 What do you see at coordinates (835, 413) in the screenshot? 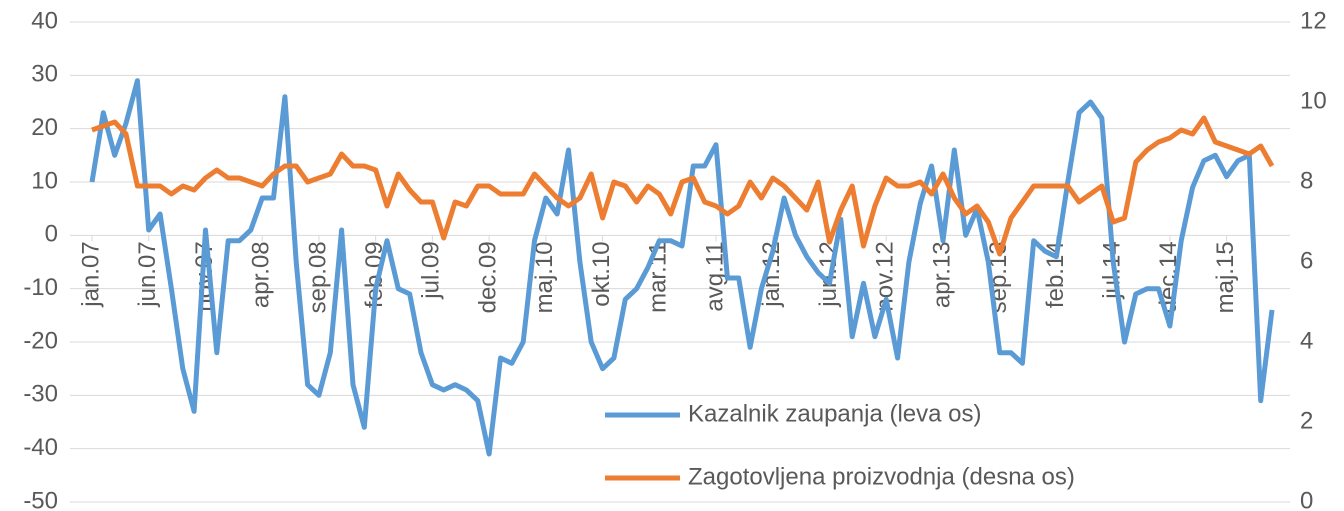
I see `legend-label: Kazalnik zaupanja (leva os)` at bounding box center [835, 413].